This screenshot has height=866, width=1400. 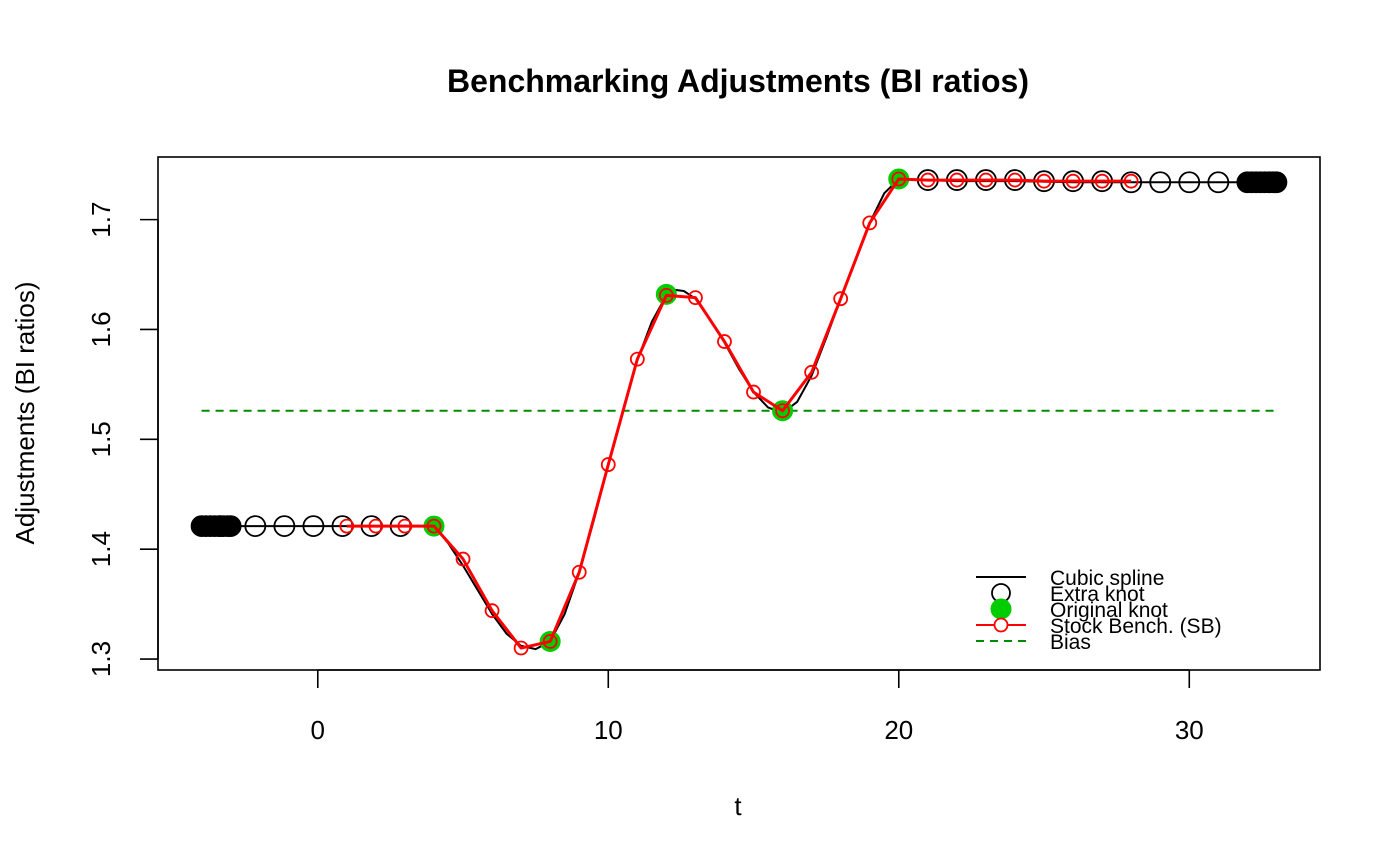 I want to click on y-tick-label: 1.7, so click(x=101, y=220).